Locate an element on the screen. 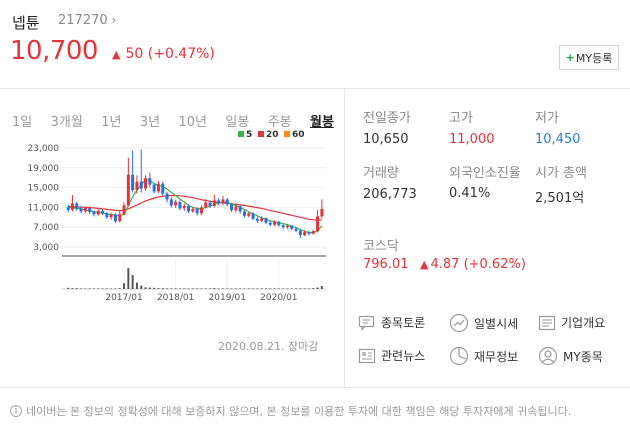 The image size is (630, 431). link-financial-info: 재무정보 is located at coordinates (483, 356).